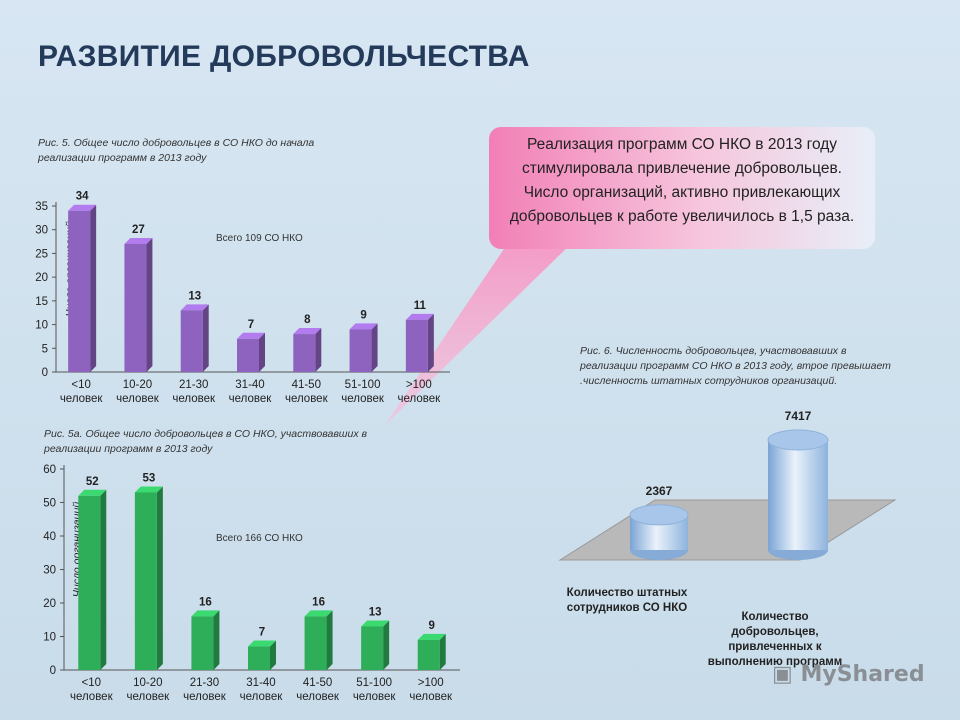  What do you see at coordinates (92, 482) in the screenshot?
I see `chart2-value-label: 52` at bounding box center [92, 482].